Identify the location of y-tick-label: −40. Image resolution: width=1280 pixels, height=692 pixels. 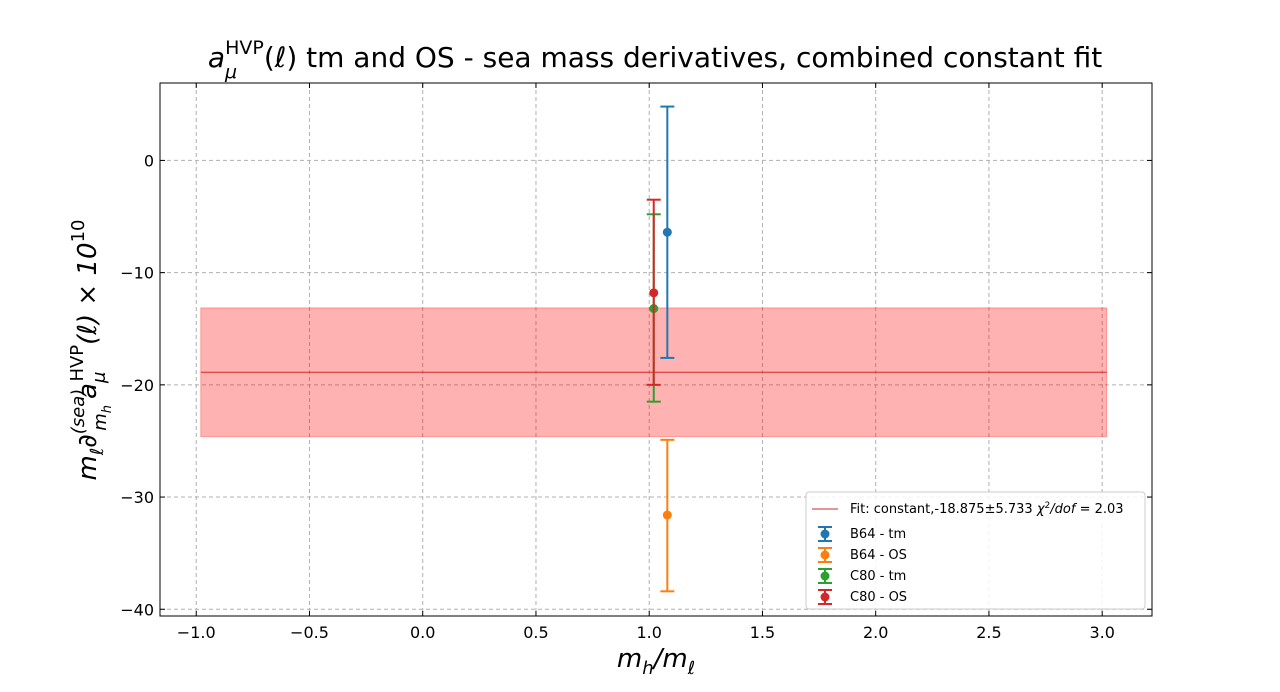
(137, 609).